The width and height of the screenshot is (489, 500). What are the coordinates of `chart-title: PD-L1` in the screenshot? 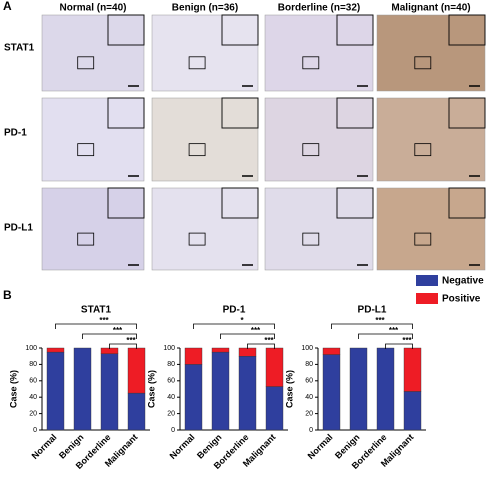 It's located at (372, 310).